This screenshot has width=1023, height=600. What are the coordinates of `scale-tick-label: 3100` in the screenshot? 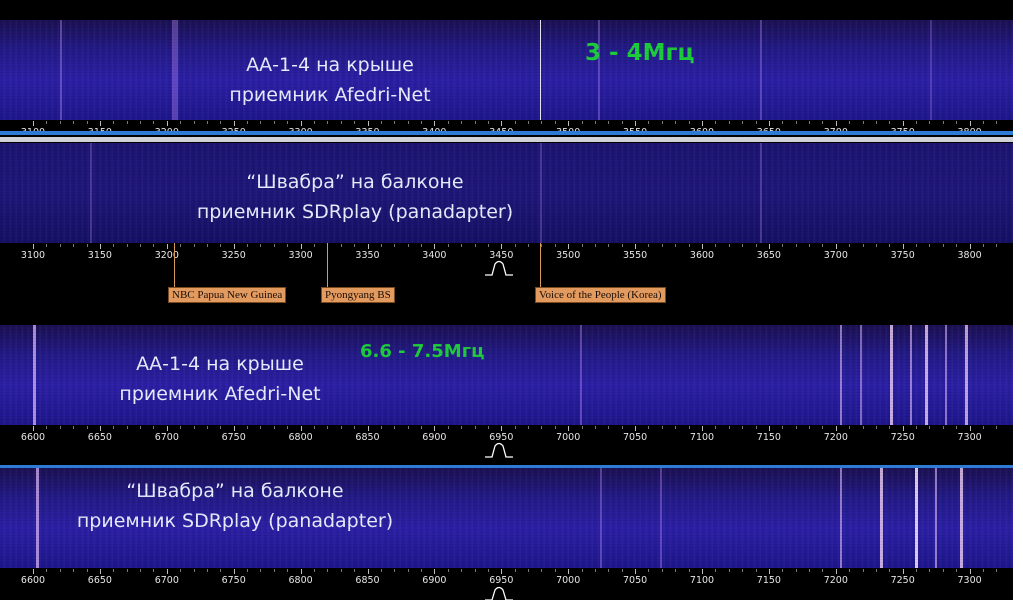 It's located at (33, 255).